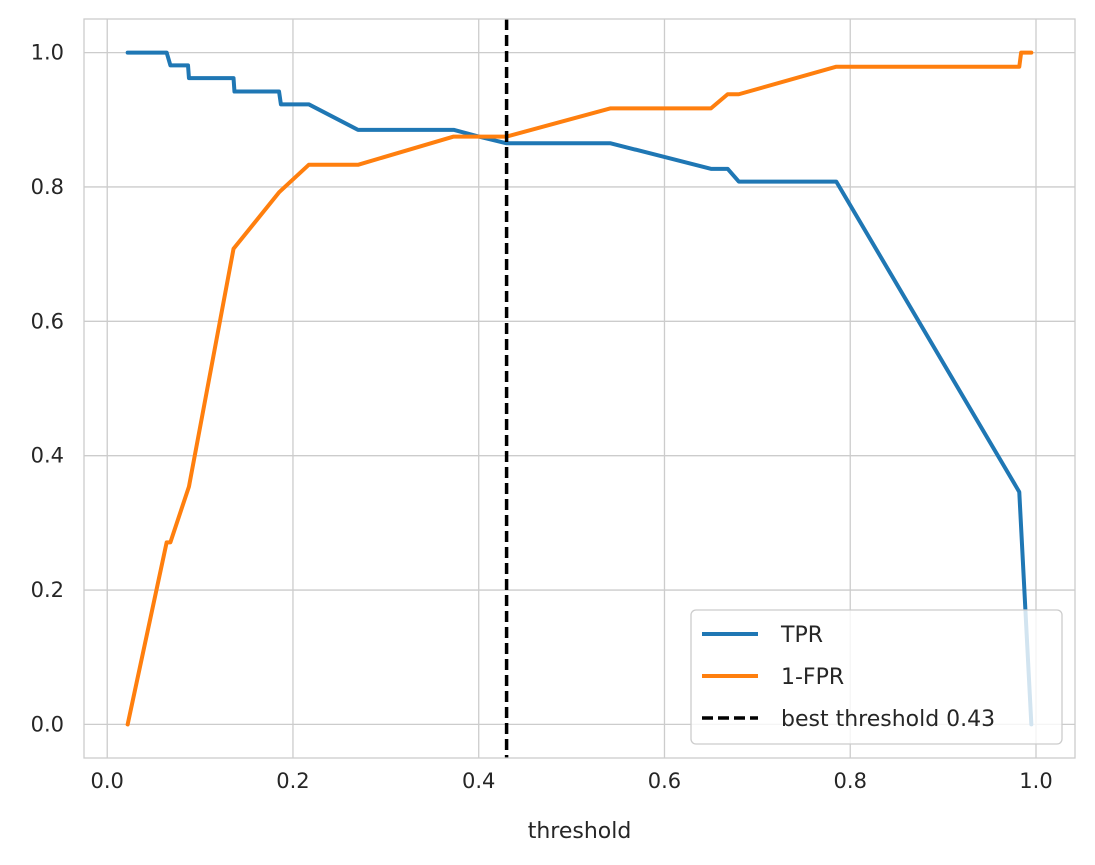 The image size is (1095, 865). Describe the element at coordinates (47, 187) in the screenshot. I see `y-tick-label: 0.8` at that location.